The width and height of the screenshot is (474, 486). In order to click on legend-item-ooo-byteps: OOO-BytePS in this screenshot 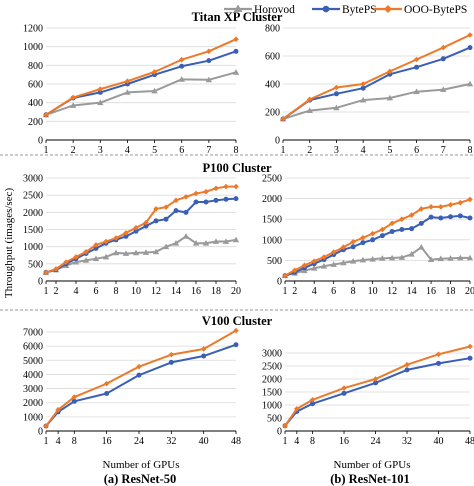, I will do `click(420, 10)`.